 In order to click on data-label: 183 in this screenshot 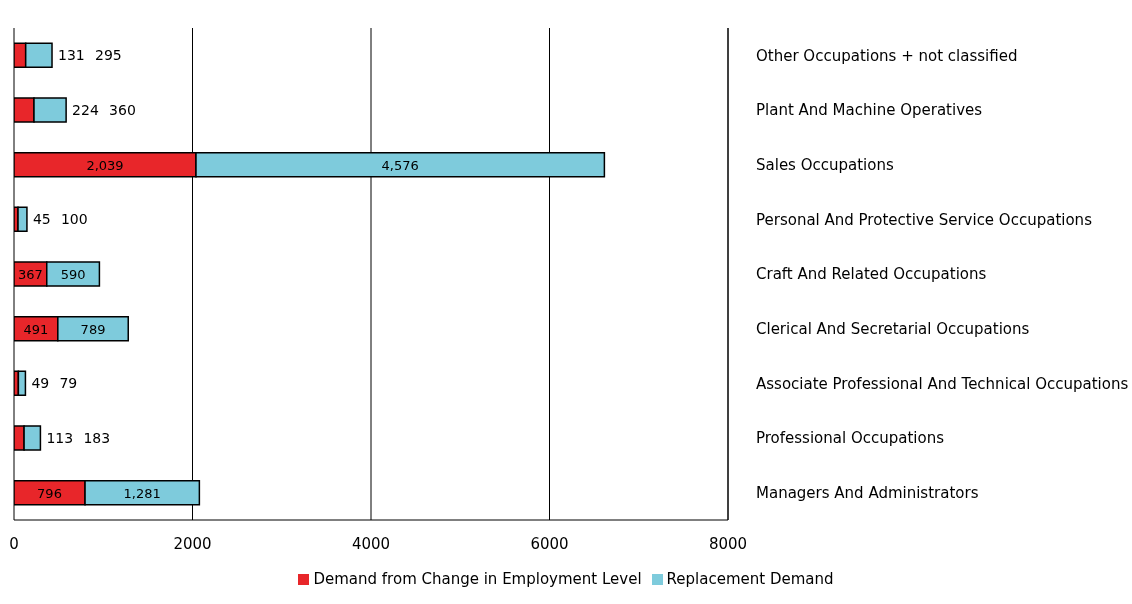, I will do `click(97, 437)`.